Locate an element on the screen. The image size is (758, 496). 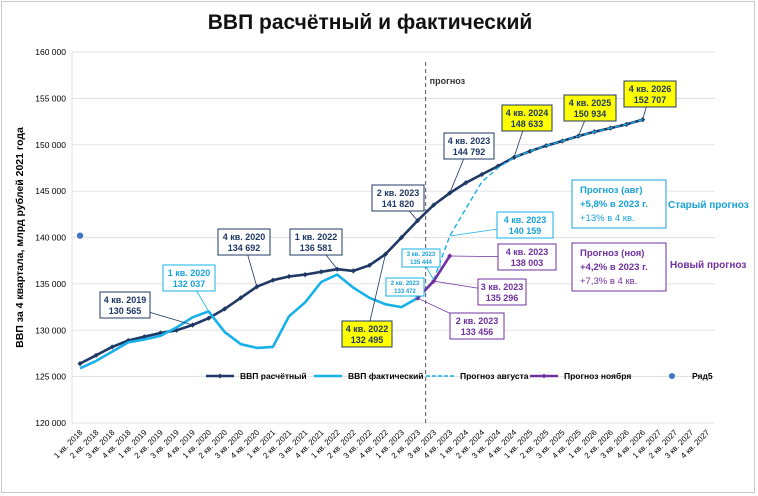
y-tick-label: 120 000 is located at coordinates (50, 423).